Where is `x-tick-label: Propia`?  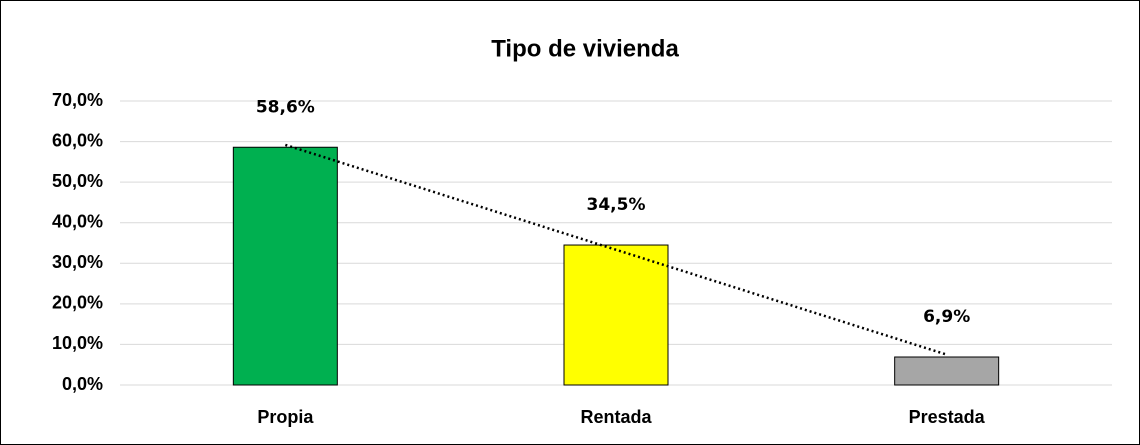
x-tick-label: Propia is located at coordinates (285, 417).